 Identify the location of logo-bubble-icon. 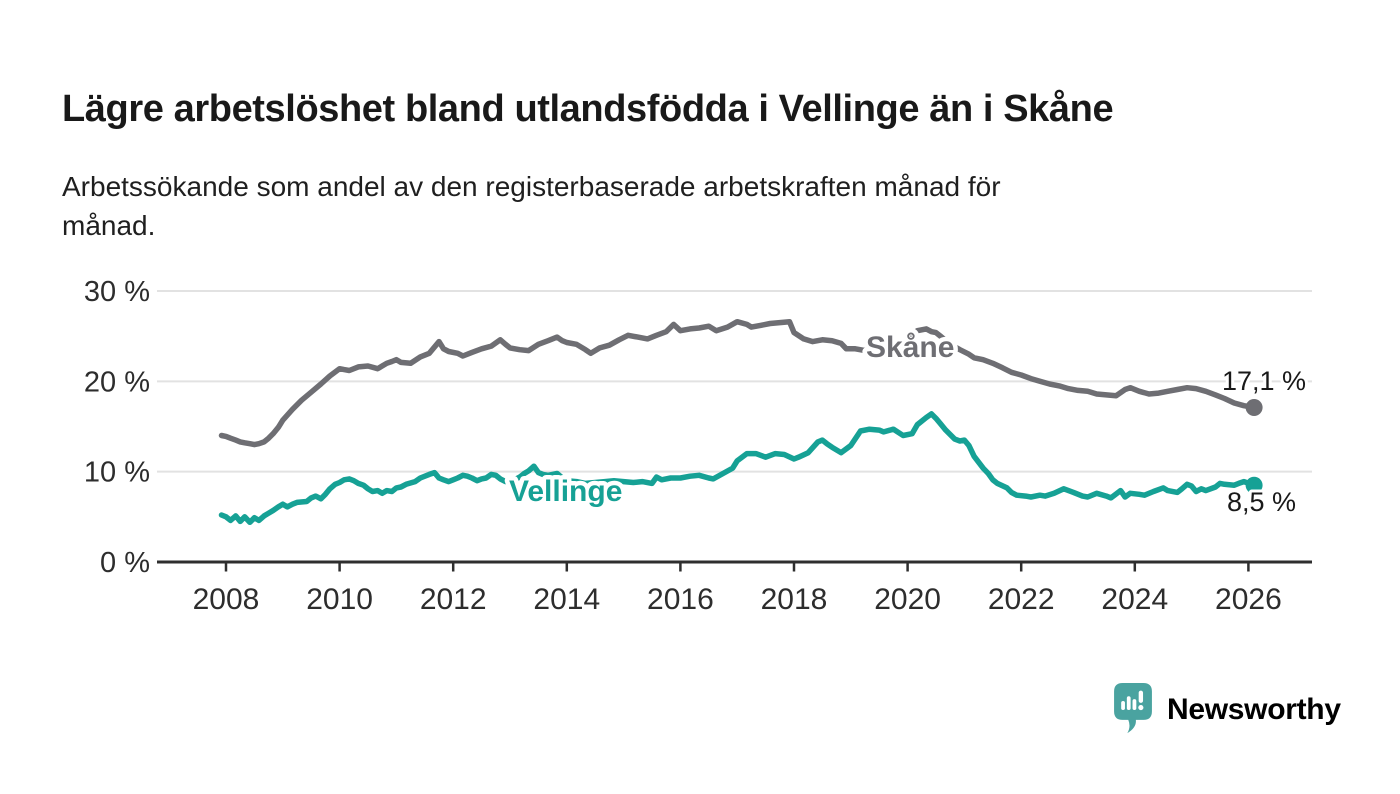
(1133, 708).